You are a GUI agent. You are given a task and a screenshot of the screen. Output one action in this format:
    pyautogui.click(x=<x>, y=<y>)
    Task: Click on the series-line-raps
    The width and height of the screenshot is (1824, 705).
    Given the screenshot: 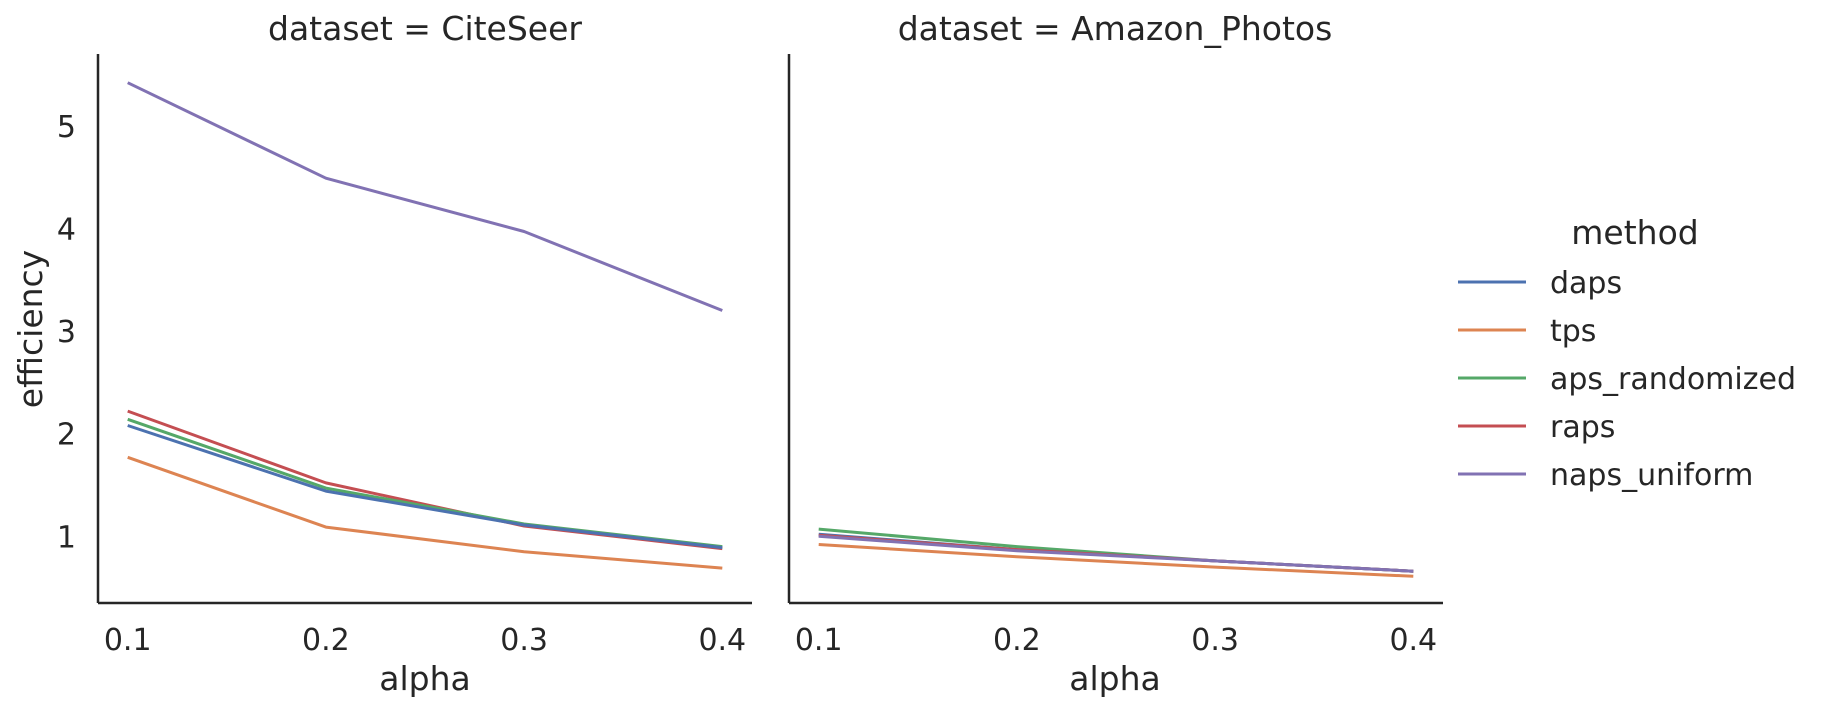 What is the action you would take?
    pyautogui.click(x=425, y=480)
    